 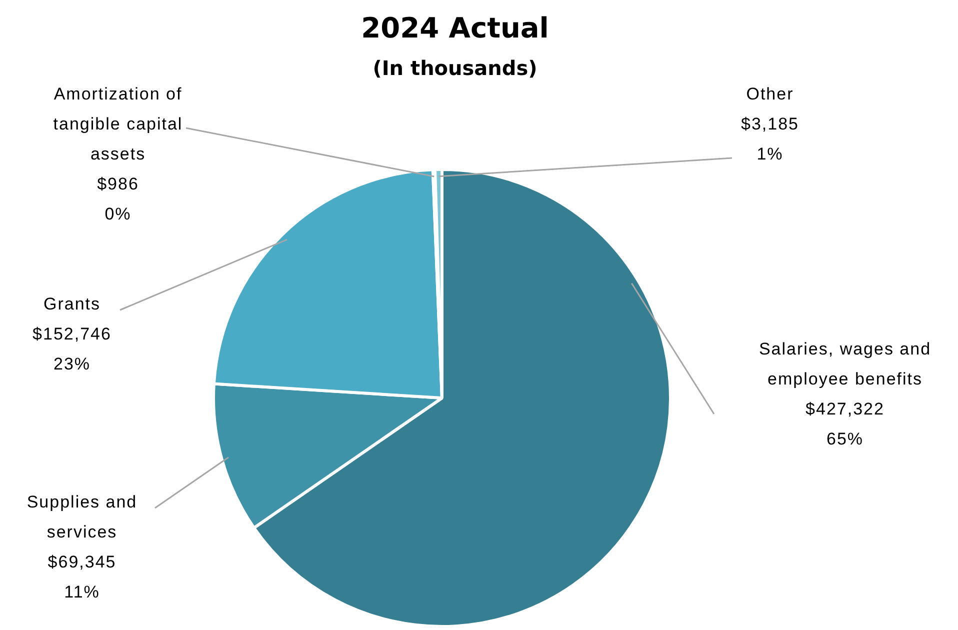 I want to click on data-label: $427,322 65%, so click(x=845, y=424).